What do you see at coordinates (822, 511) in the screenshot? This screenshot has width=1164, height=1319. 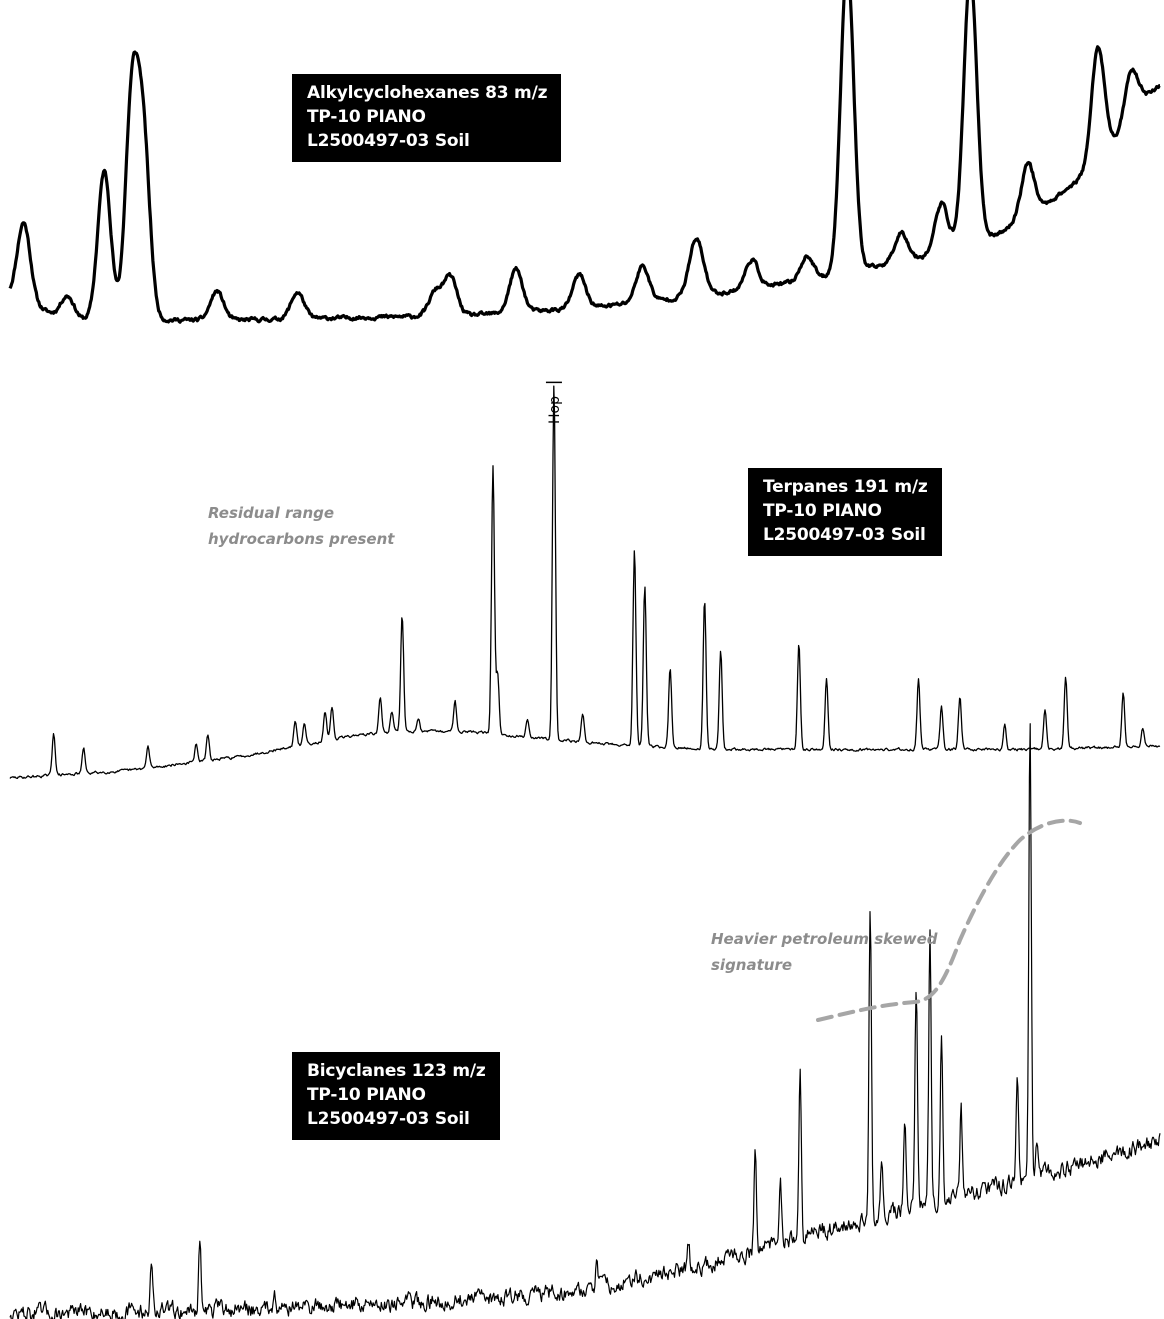 I see `terpanes-sample: TP-10 PIANO` at bounding box center [822, 511].